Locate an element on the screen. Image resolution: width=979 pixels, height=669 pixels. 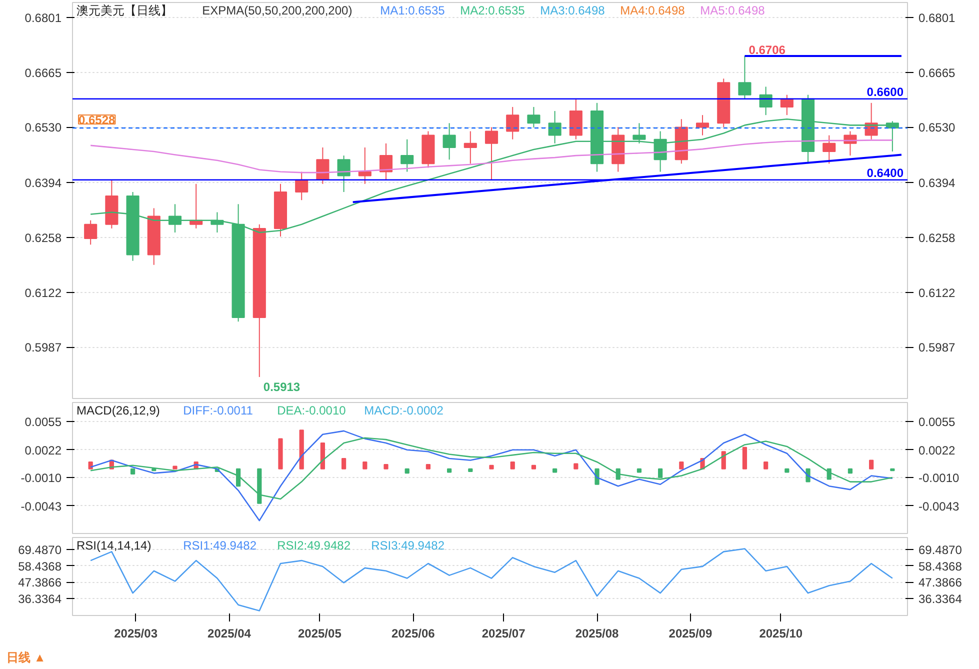
annotation: RSI1:49.9482 is located at coordinates (220, 545).